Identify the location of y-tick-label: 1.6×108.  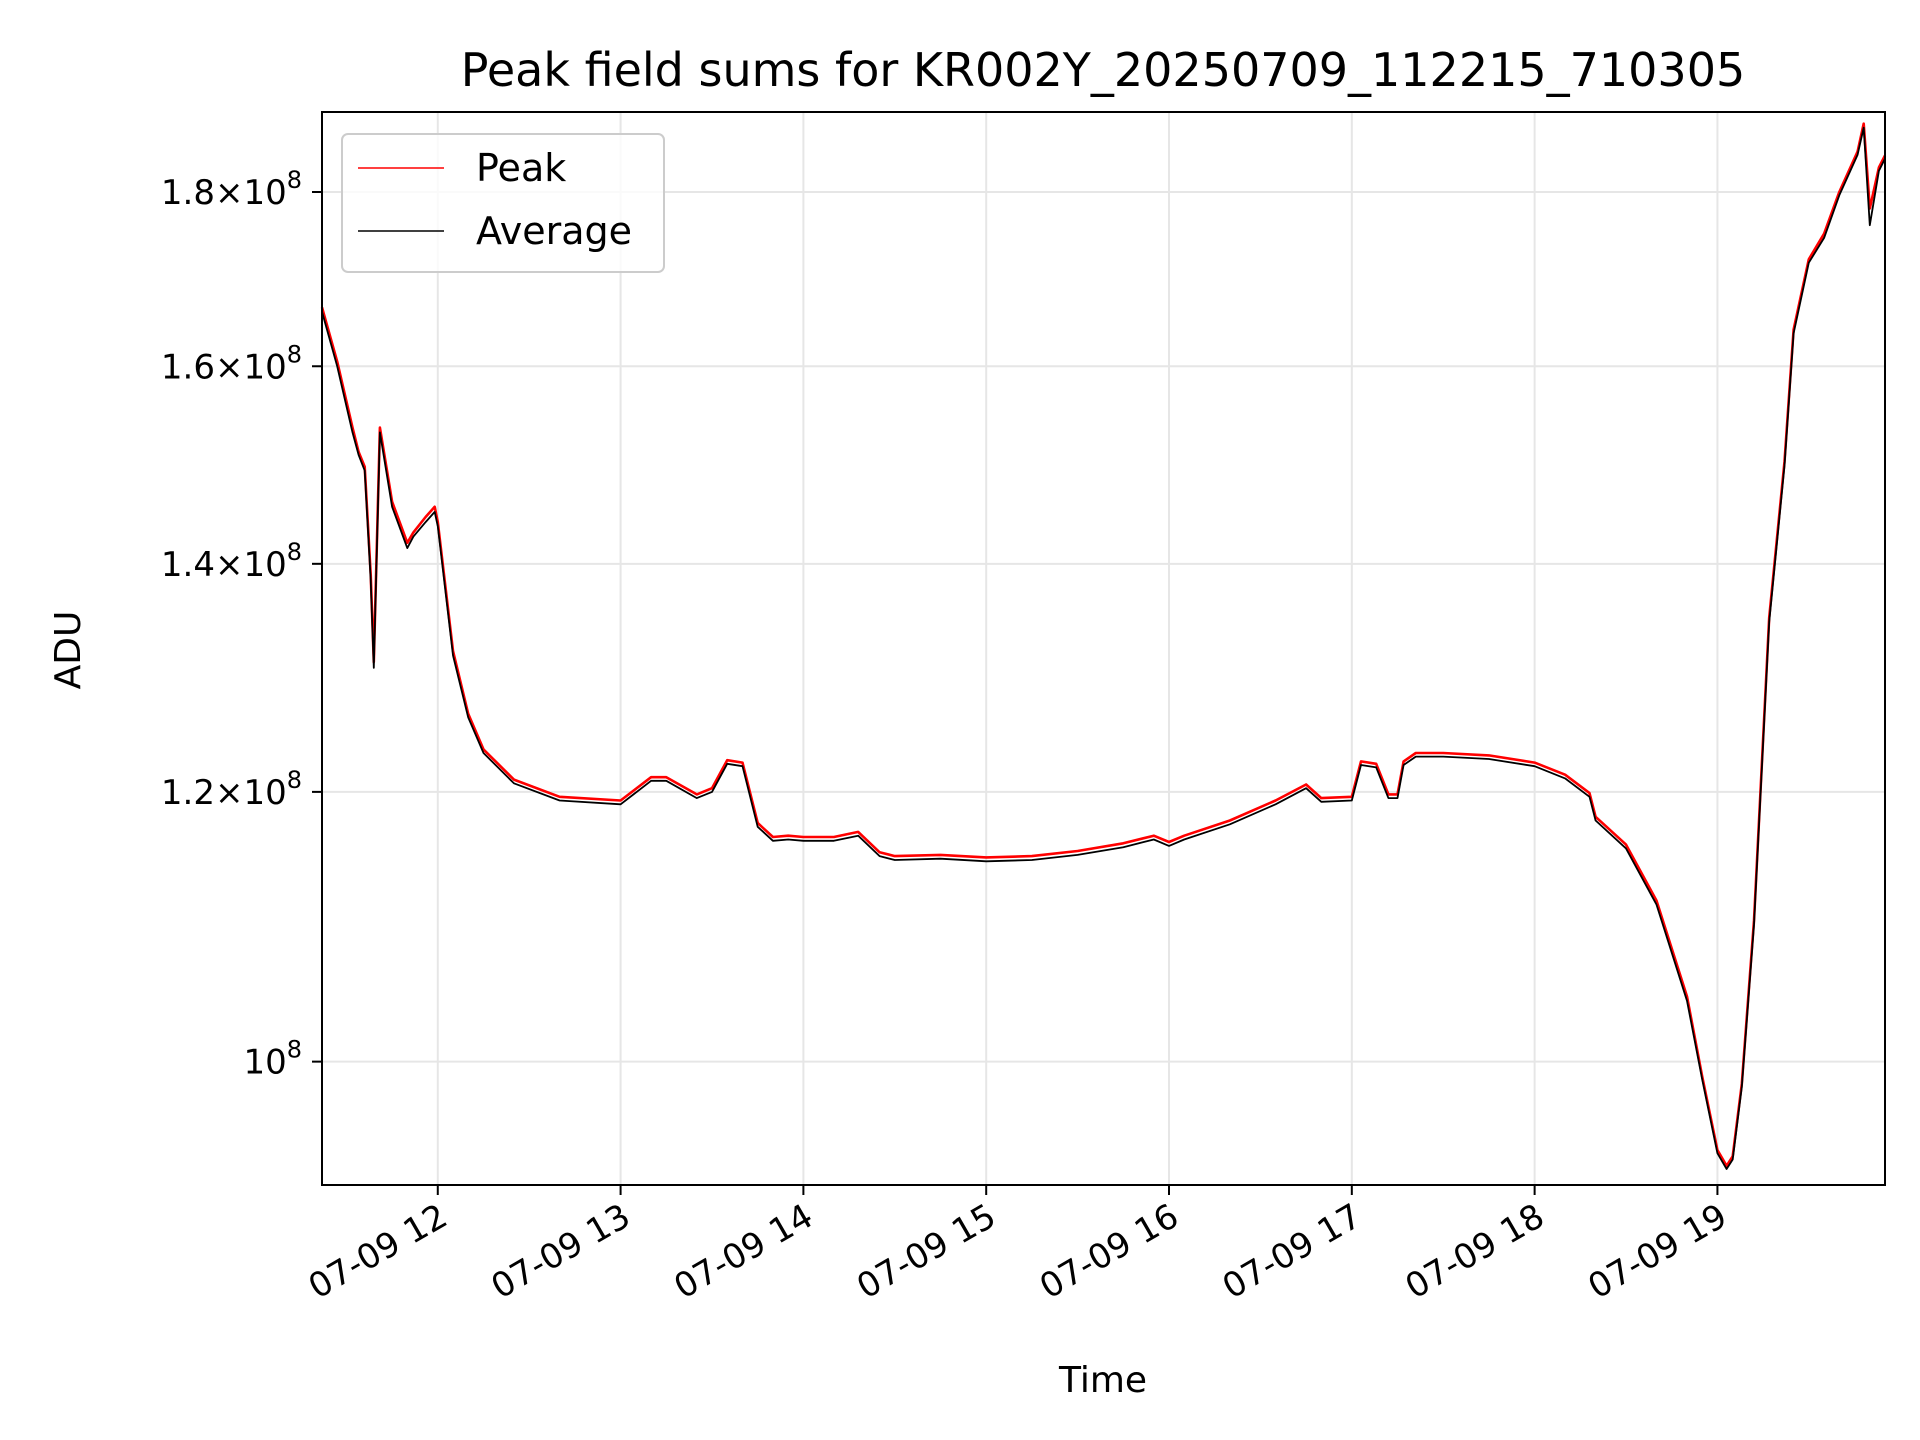
(231, 363).